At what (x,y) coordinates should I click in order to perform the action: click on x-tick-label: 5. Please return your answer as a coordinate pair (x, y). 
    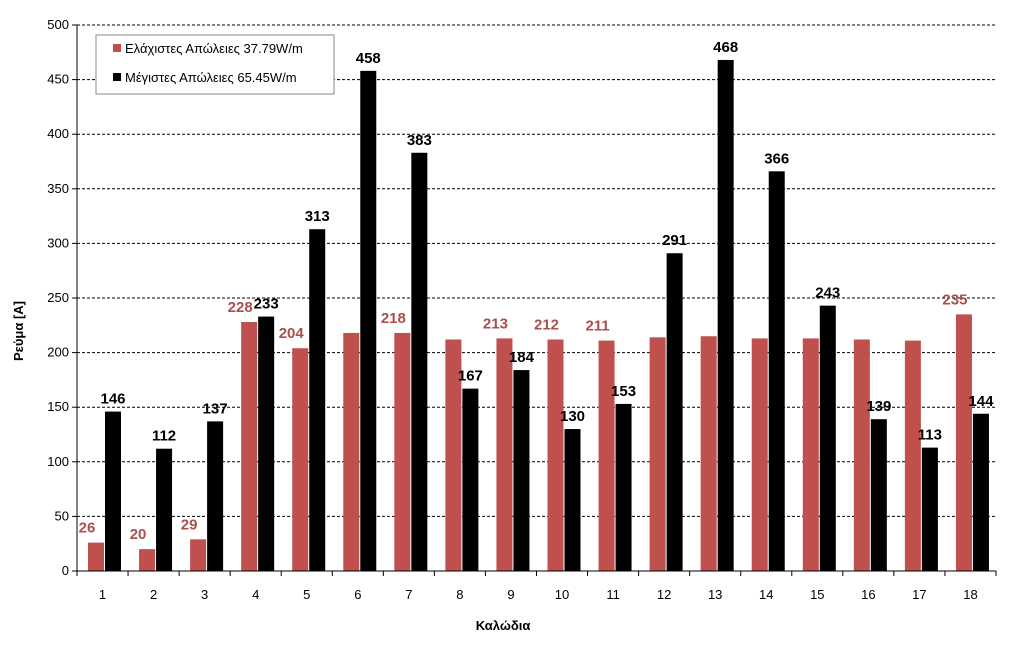
    Looking at the image, I should click on (306, 594).